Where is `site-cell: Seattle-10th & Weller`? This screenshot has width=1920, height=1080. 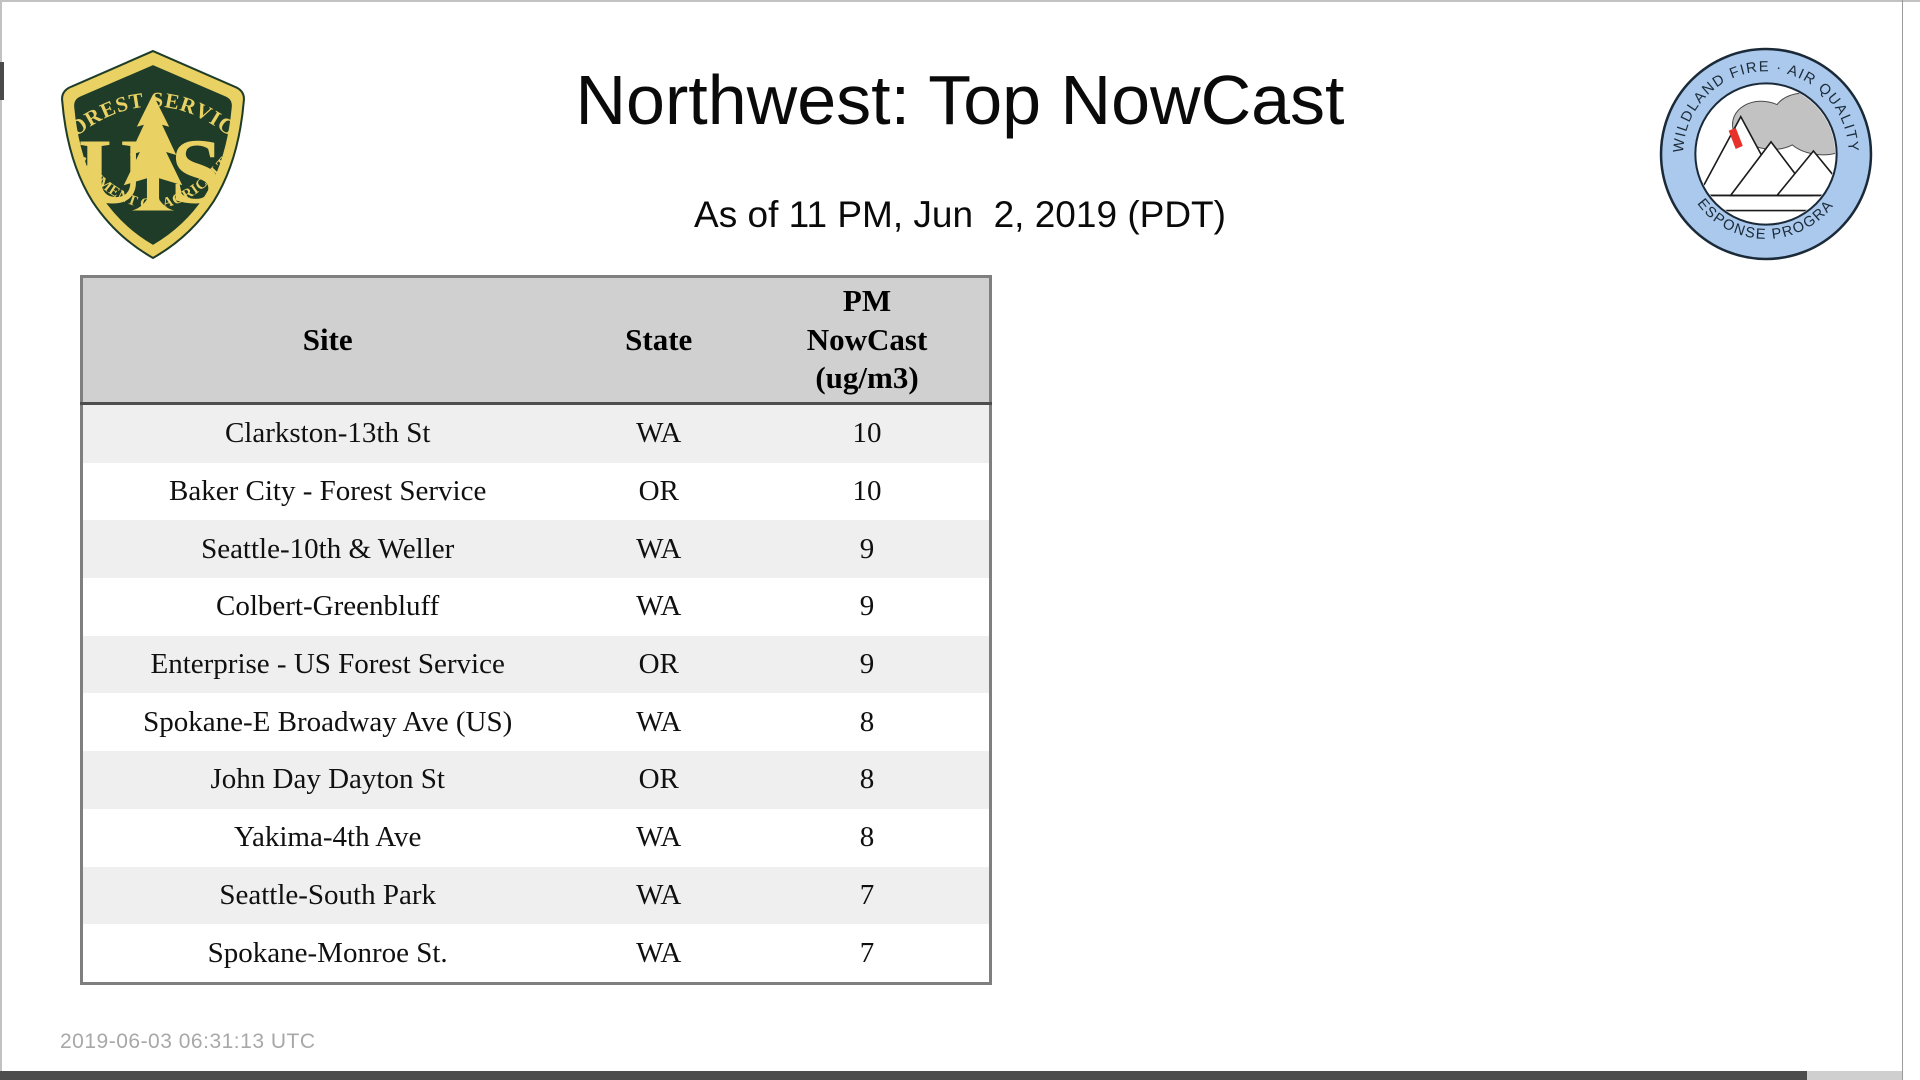 site-cell: Seattle-10th & Weller is located at coordinates (327, 549).